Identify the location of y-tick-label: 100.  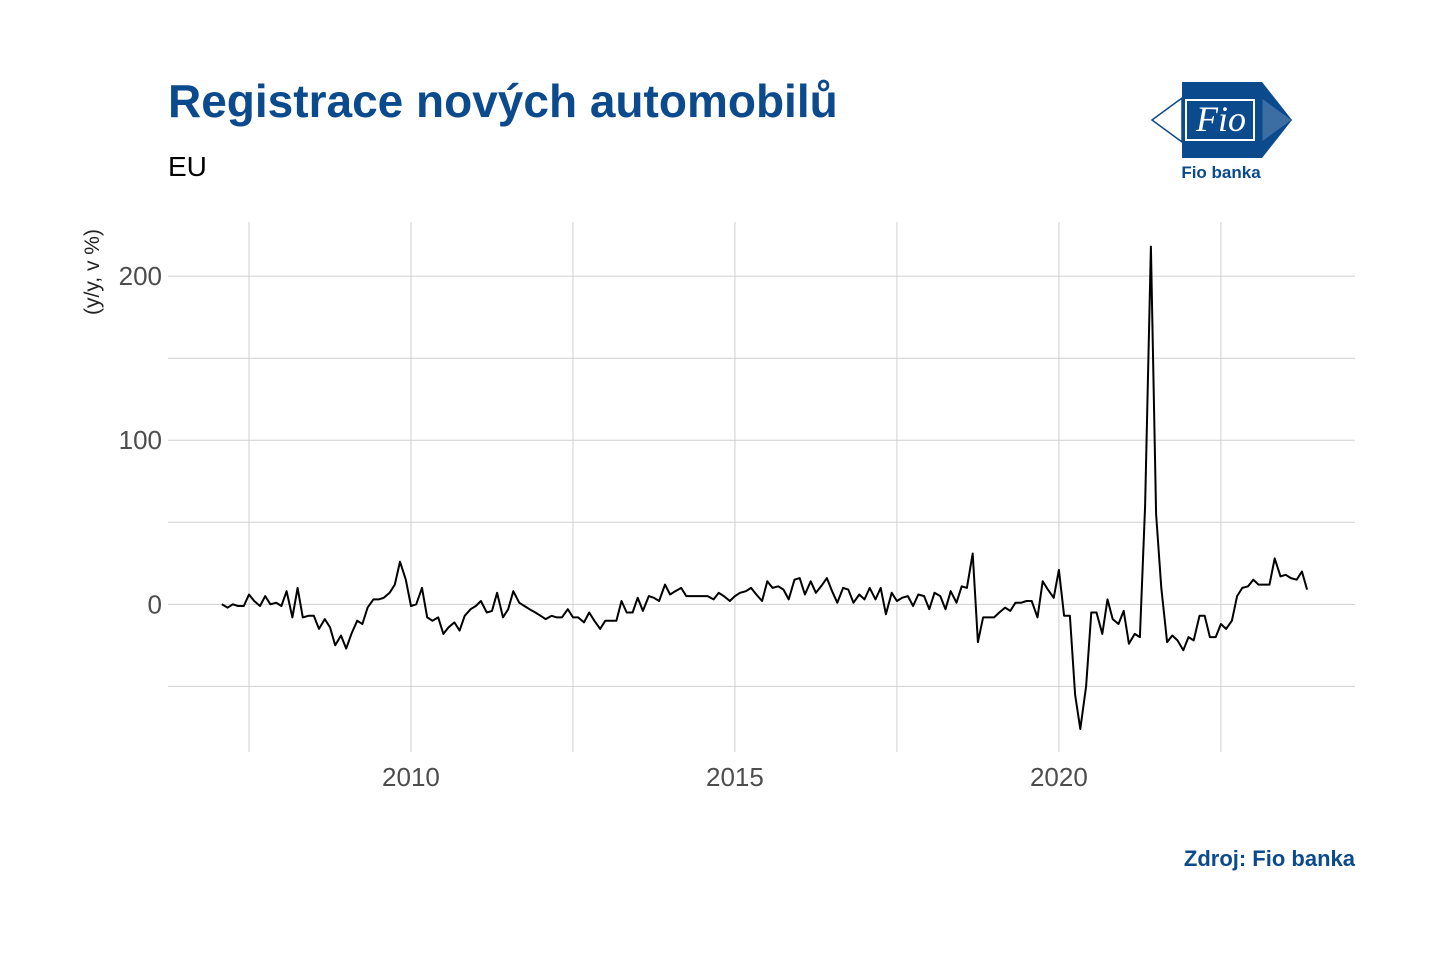
(140, 440).